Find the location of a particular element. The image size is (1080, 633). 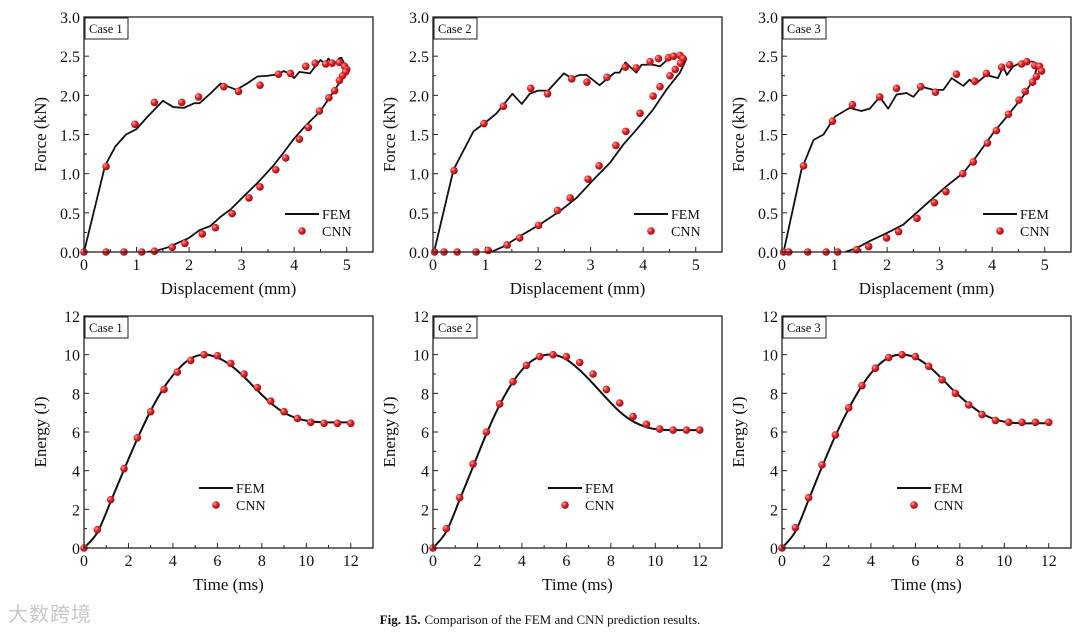

caption-label: Fig. 15. is located at coordinates (400, 619).